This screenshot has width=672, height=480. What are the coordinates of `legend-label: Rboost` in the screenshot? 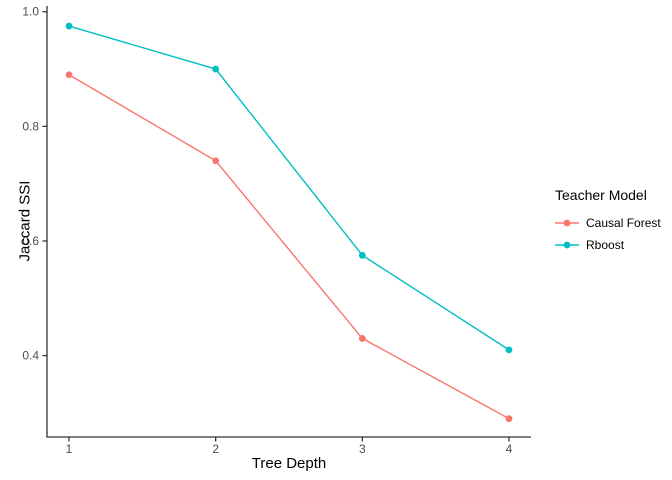 It's located at (605, 245).